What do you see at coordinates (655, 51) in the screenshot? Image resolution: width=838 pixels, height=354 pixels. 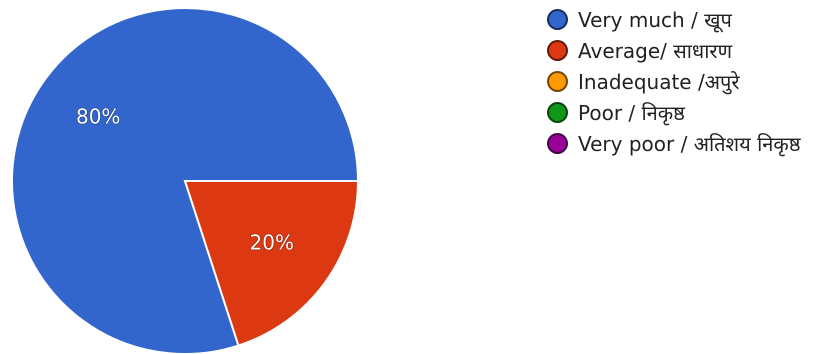 I see `legend-label-1: Average/ साधारण` at bounding box center [655, 51].